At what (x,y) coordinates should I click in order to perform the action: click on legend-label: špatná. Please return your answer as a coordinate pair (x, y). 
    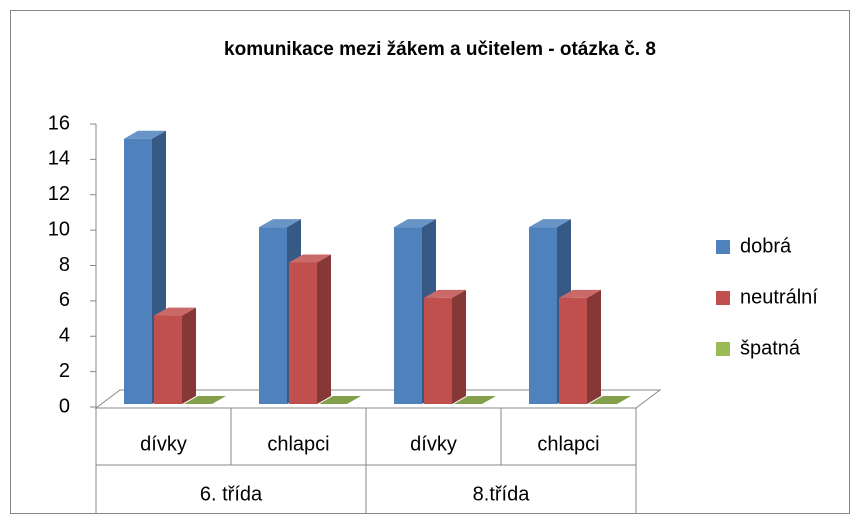
    Looking at the image, I should click on (770, 348).